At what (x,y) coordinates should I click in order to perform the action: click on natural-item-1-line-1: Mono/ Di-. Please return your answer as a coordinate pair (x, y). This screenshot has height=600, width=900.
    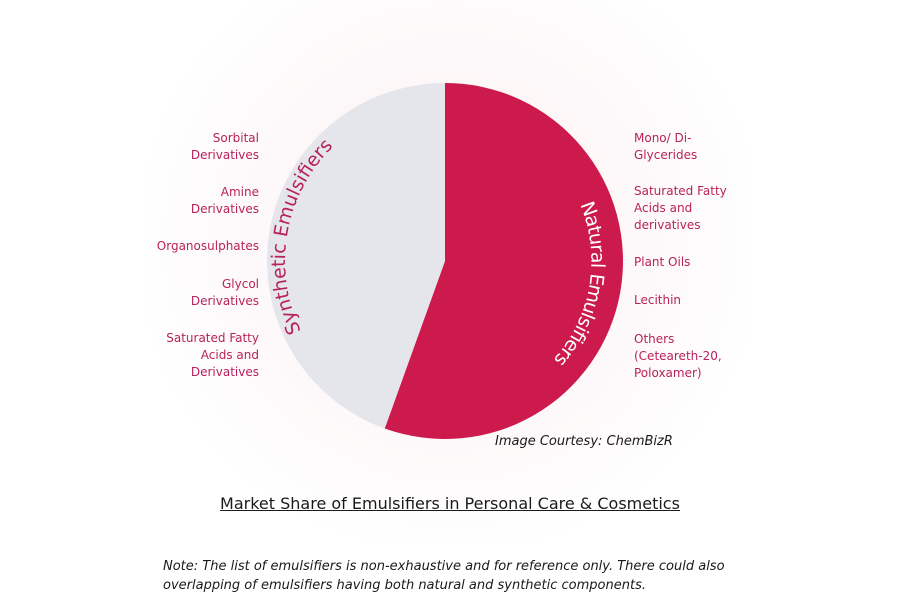
    Looking at the image, I should click on (663, 138).